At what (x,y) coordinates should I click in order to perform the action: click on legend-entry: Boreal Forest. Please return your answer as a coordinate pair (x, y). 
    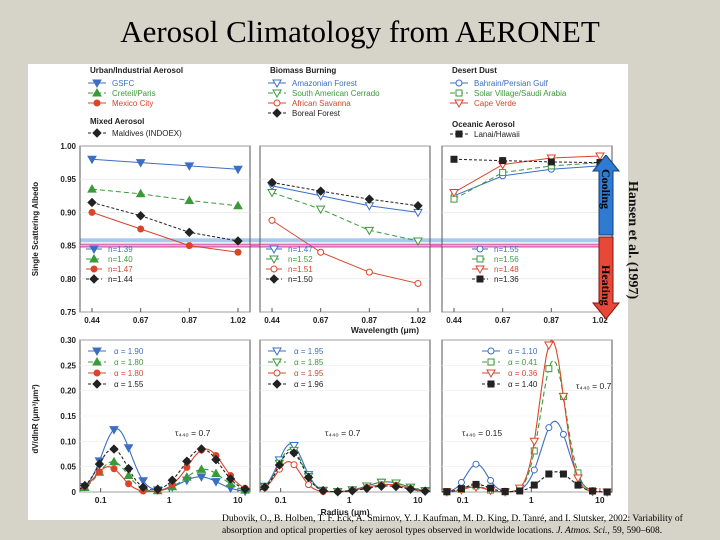
    Looking at the image, I should click on (316, 113).